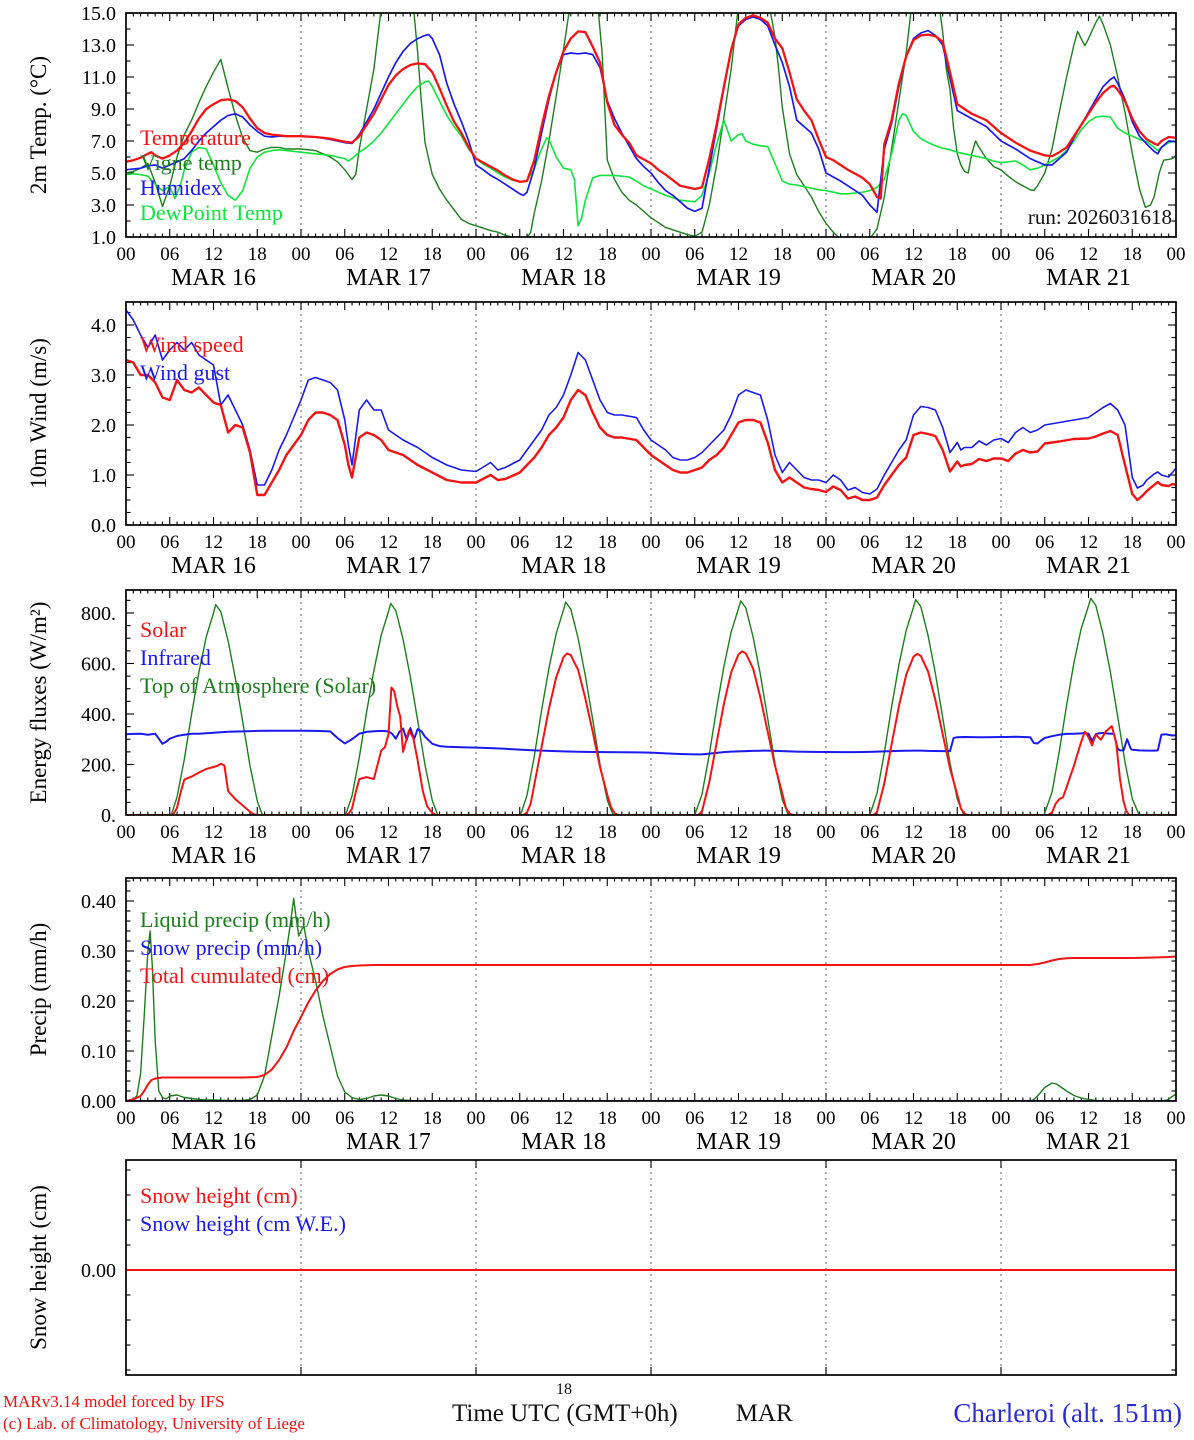  What do you see at coordinates (98, 14) in the screenshot?
I see `y-tick-label: 15.0` at bounding box center [98, 14].